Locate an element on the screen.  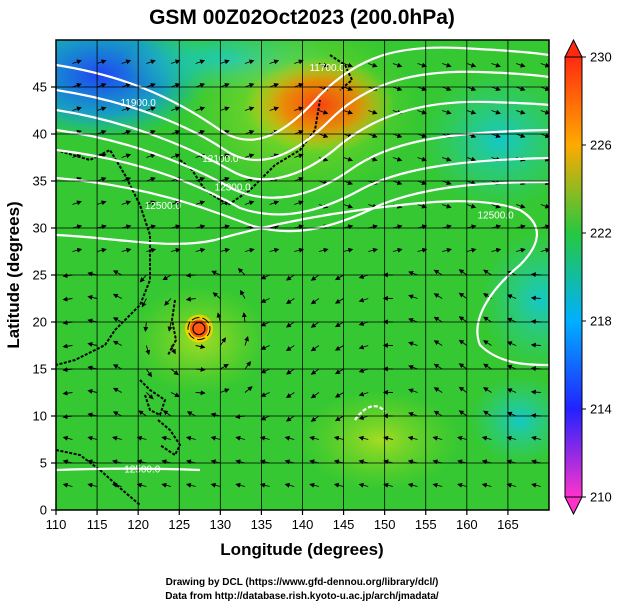
colorbar-tick-label: 214 is located at coordinates (601, 409).